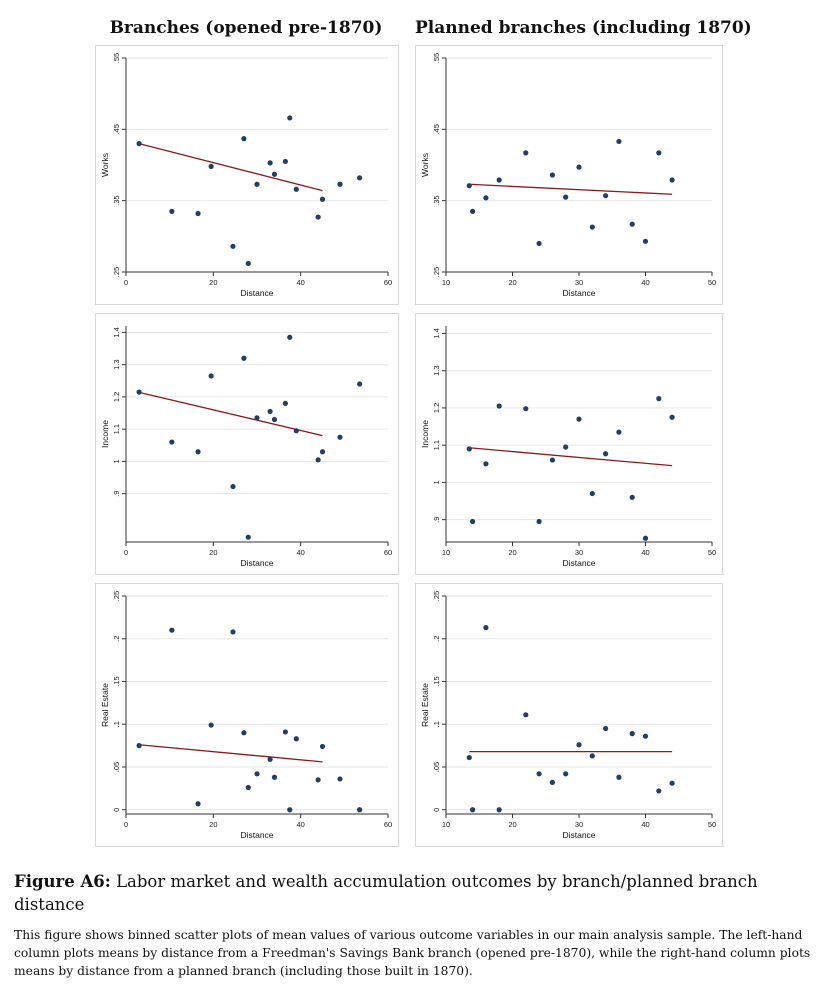 The image size is (828, 1003). What do you see at coordinates (116, 461) in the screenshot?
I see `y-tick-label: 1` at bounding box center [116, 461].